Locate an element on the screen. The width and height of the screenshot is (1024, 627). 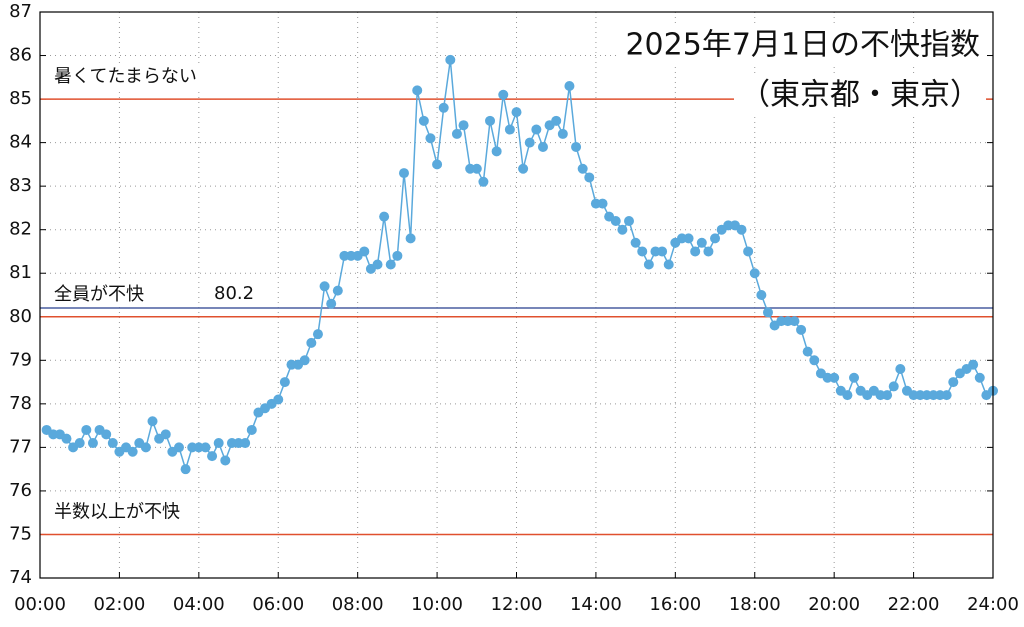
reference-label: 半数以上が不快 is located at coordinates (117, 511).